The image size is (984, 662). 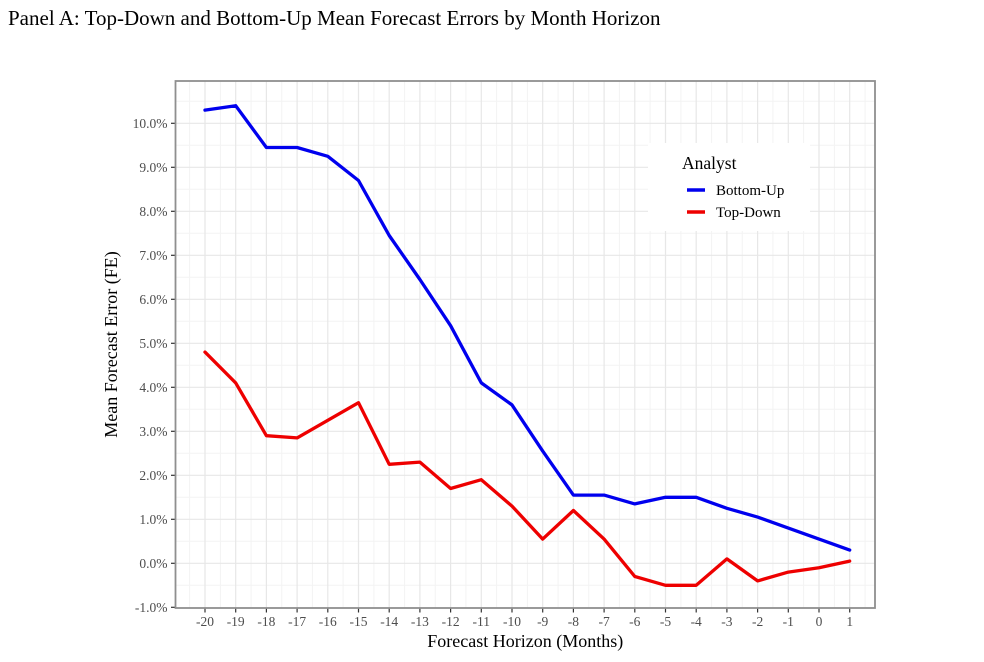 I want to click on legend-box, so click(x=729, y=187).